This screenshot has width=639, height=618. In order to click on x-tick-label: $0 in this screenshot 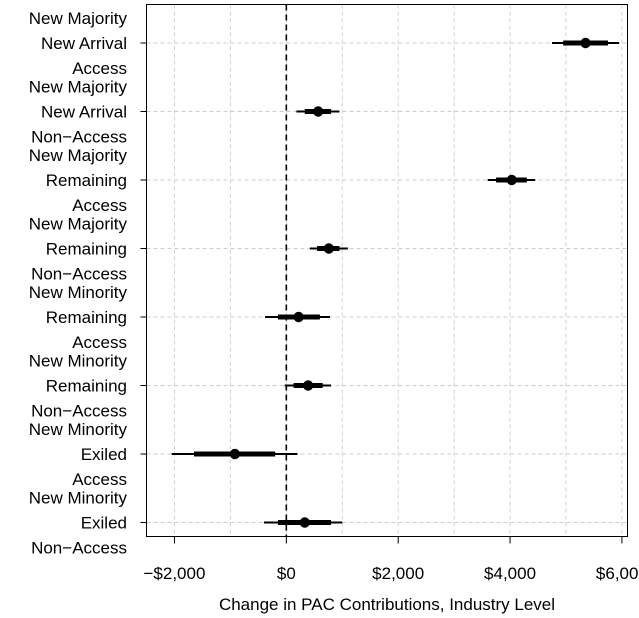, I will do `click(286, 573)`.